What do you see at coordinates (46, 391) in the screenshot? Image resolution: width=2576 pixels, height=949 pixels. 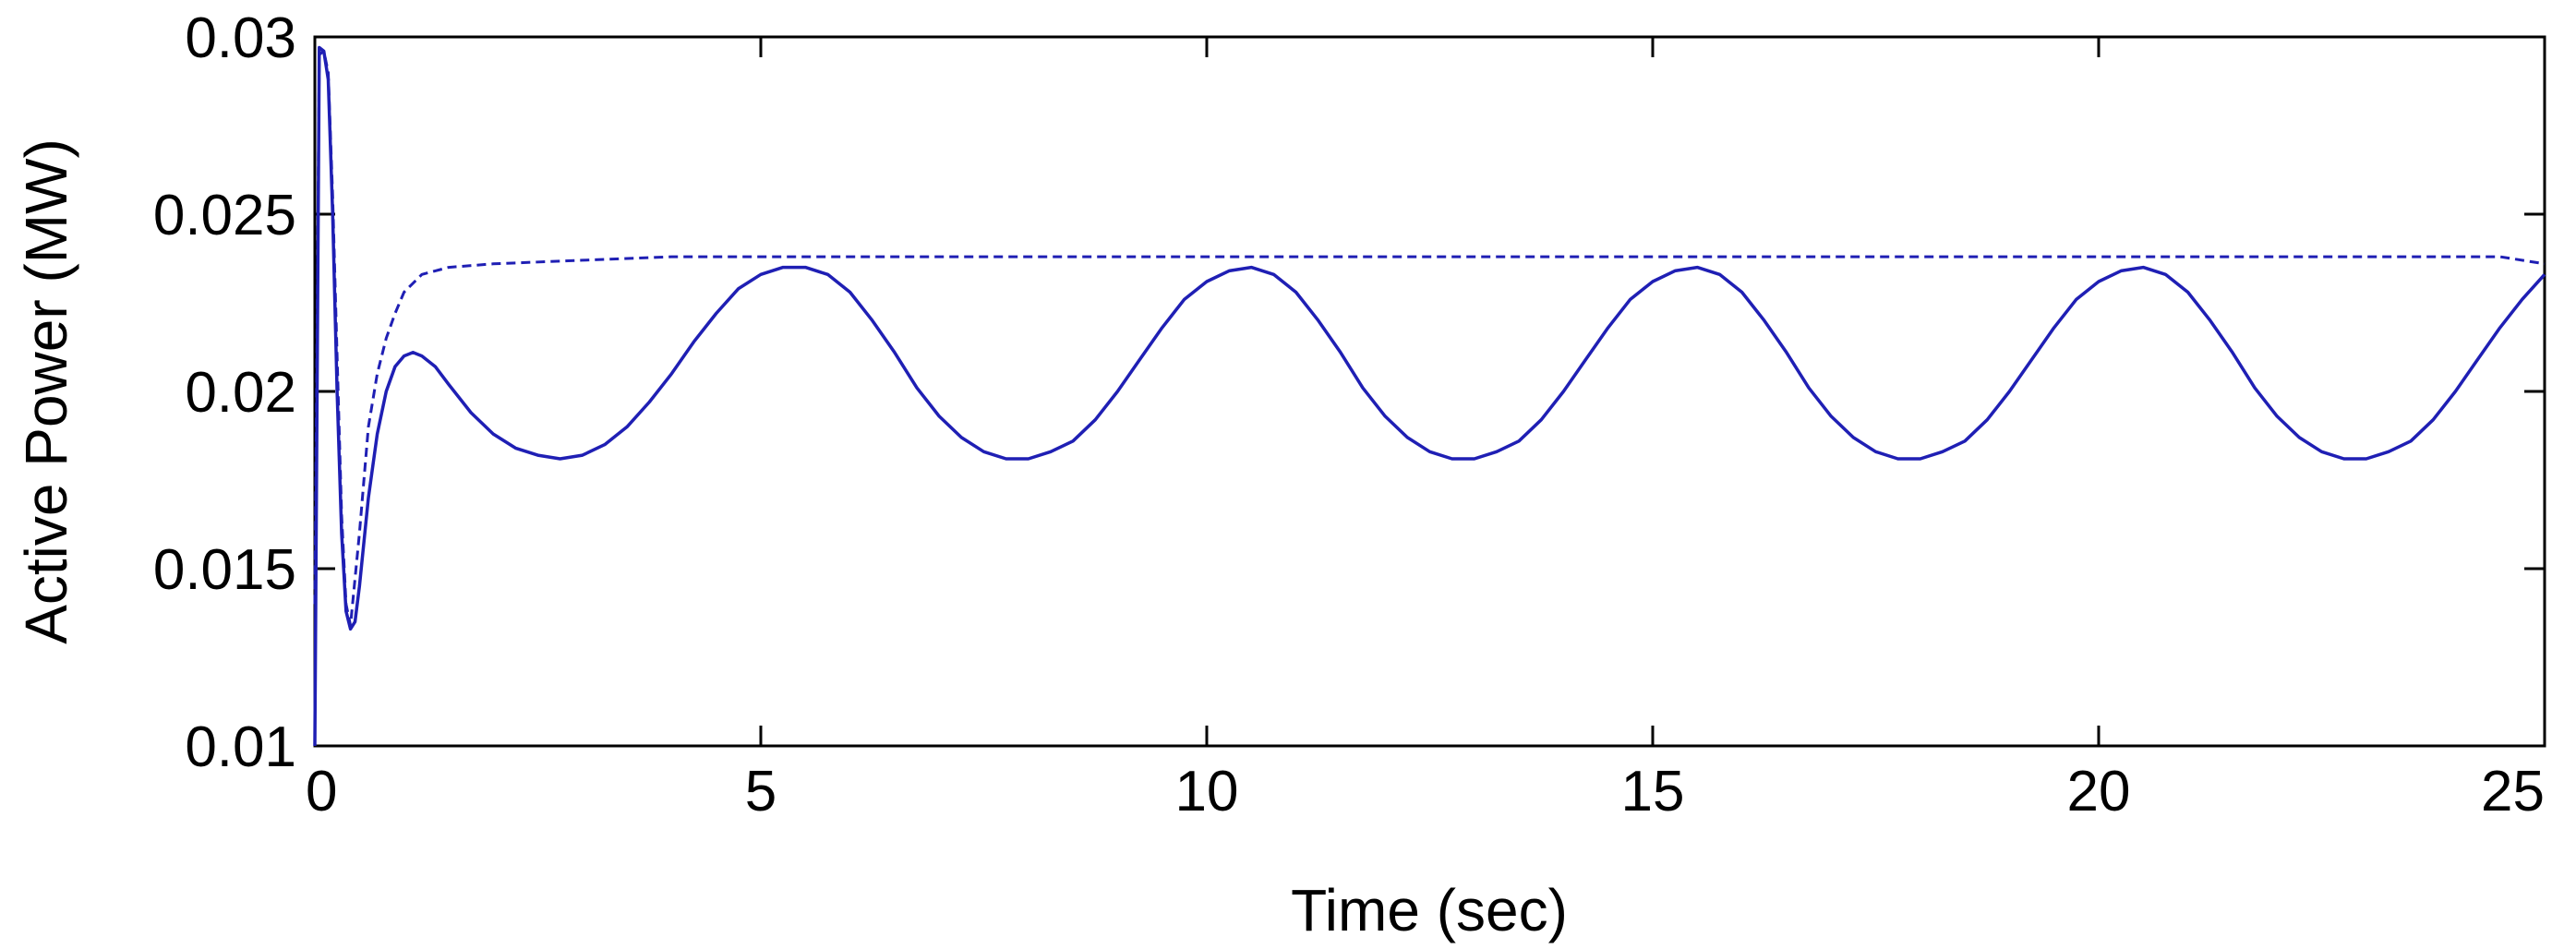 I see `y-axis-label: Active Power (MW)` at bounding box center [46, 391].